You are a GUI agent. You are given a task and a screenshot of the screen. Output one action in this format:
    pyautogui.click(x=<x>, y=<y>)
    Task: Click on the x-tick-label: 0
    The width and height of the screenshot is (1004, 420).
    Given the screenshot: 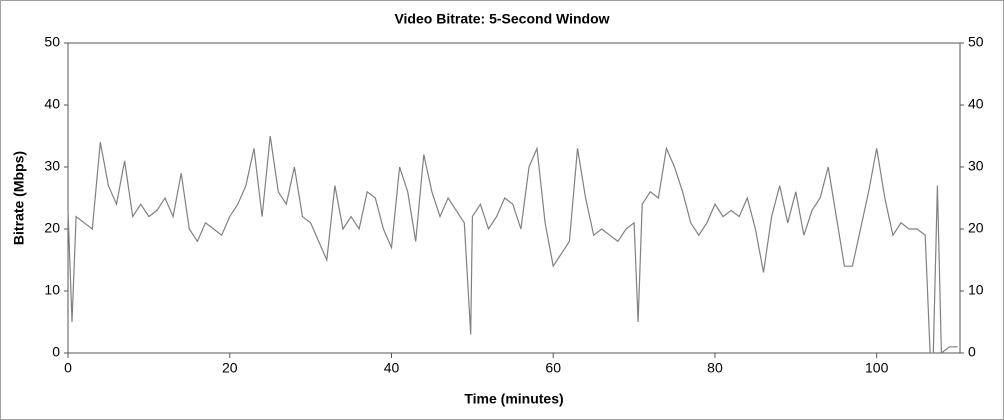 What is the action you would take?
    pyautogui.click(x=68, y=368)
    